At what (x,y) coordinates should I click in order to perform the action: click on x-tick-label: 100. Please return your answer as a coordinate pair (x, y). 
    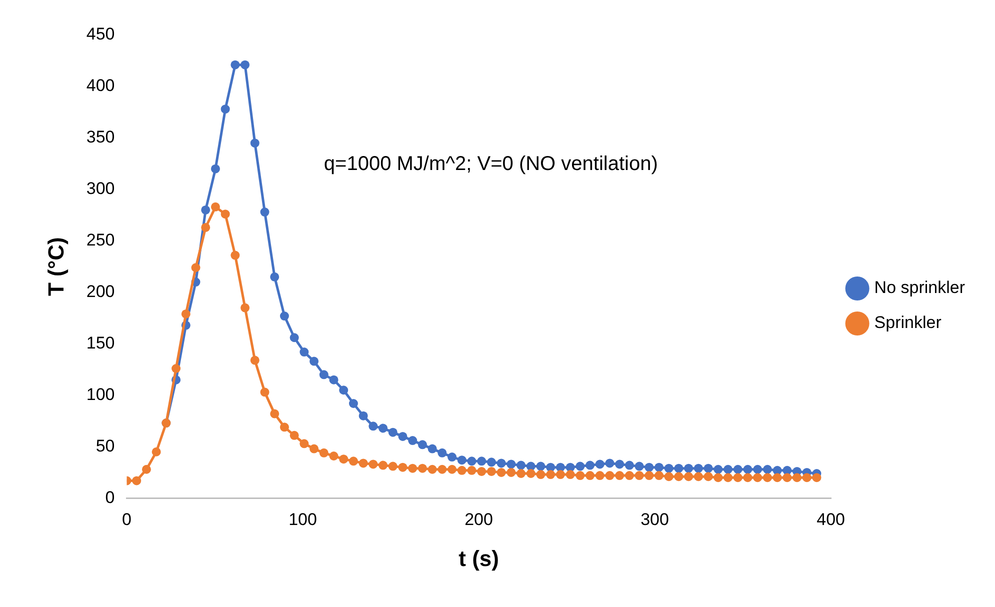
    Looking at the image, I should click on (302, 520).